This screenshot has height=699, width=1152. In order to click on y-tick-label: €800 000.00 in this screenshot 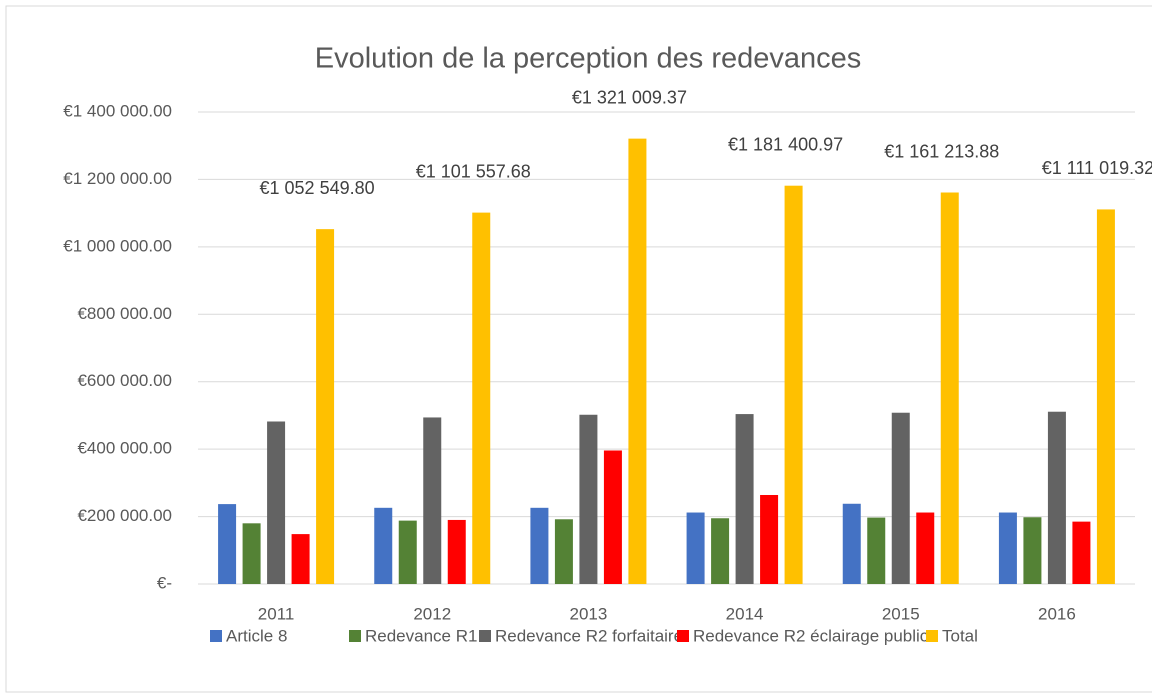, I will do `click(124, 313)`.